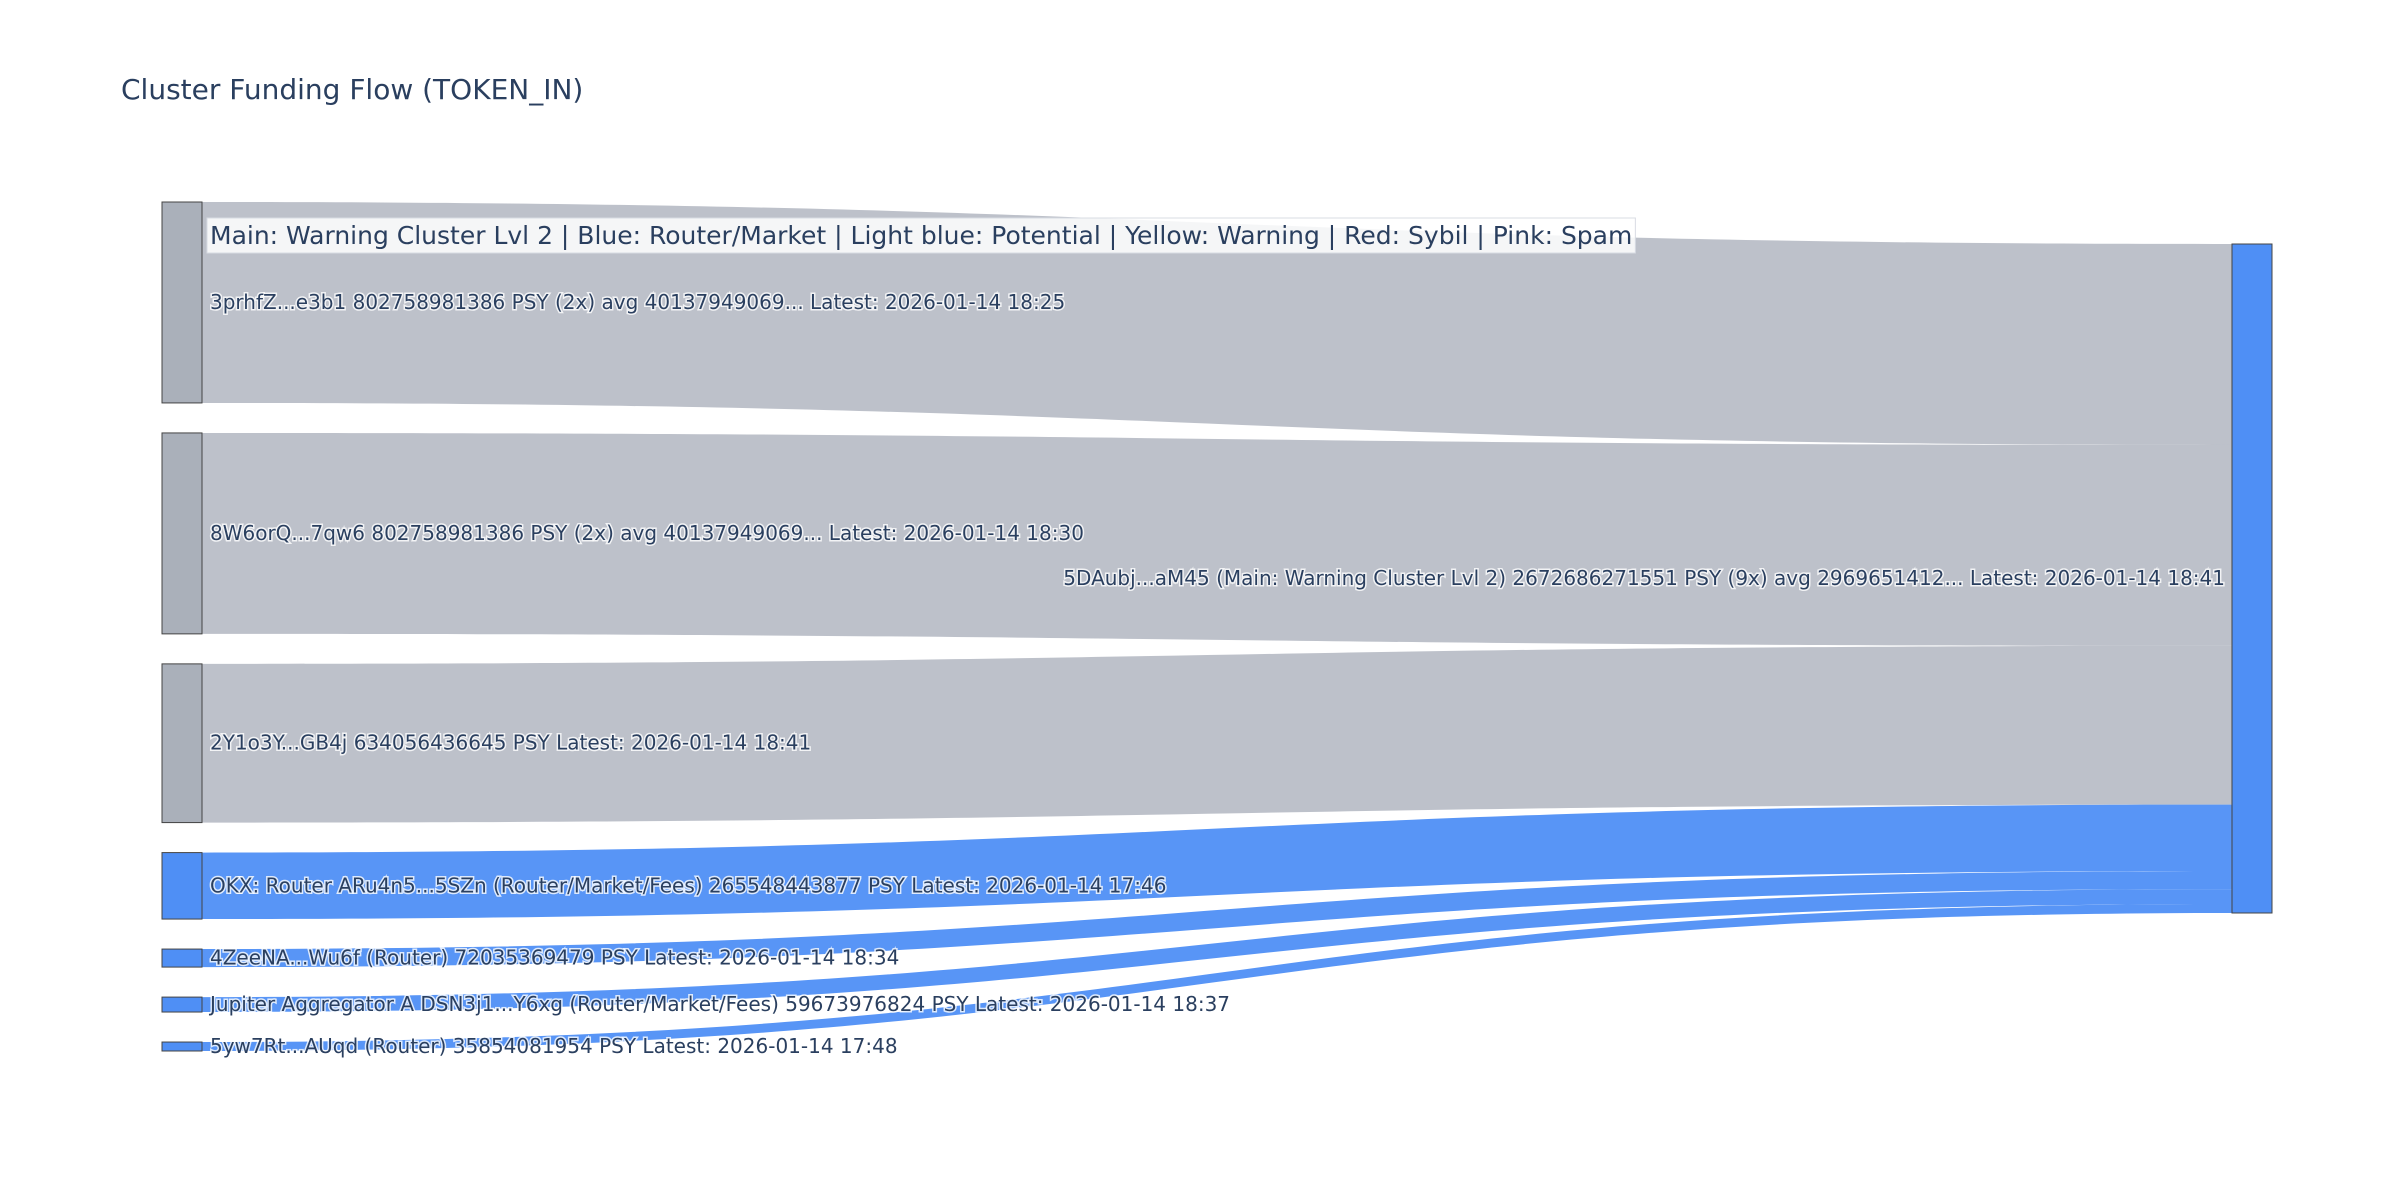  I want to click on annotation-box, so click(921, 235).